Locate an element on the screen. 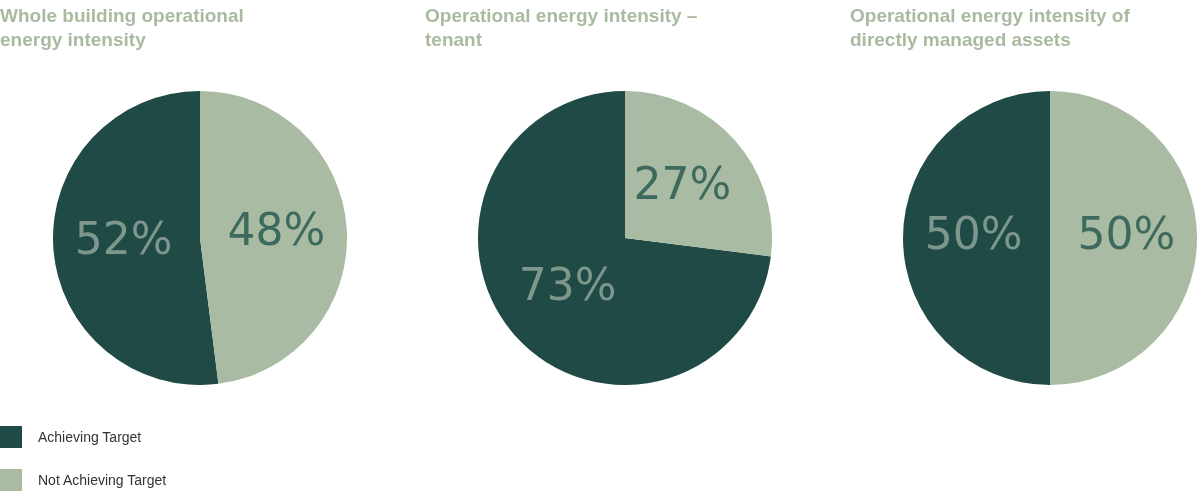  data-label: 27% is located at coordinates (682, 183).